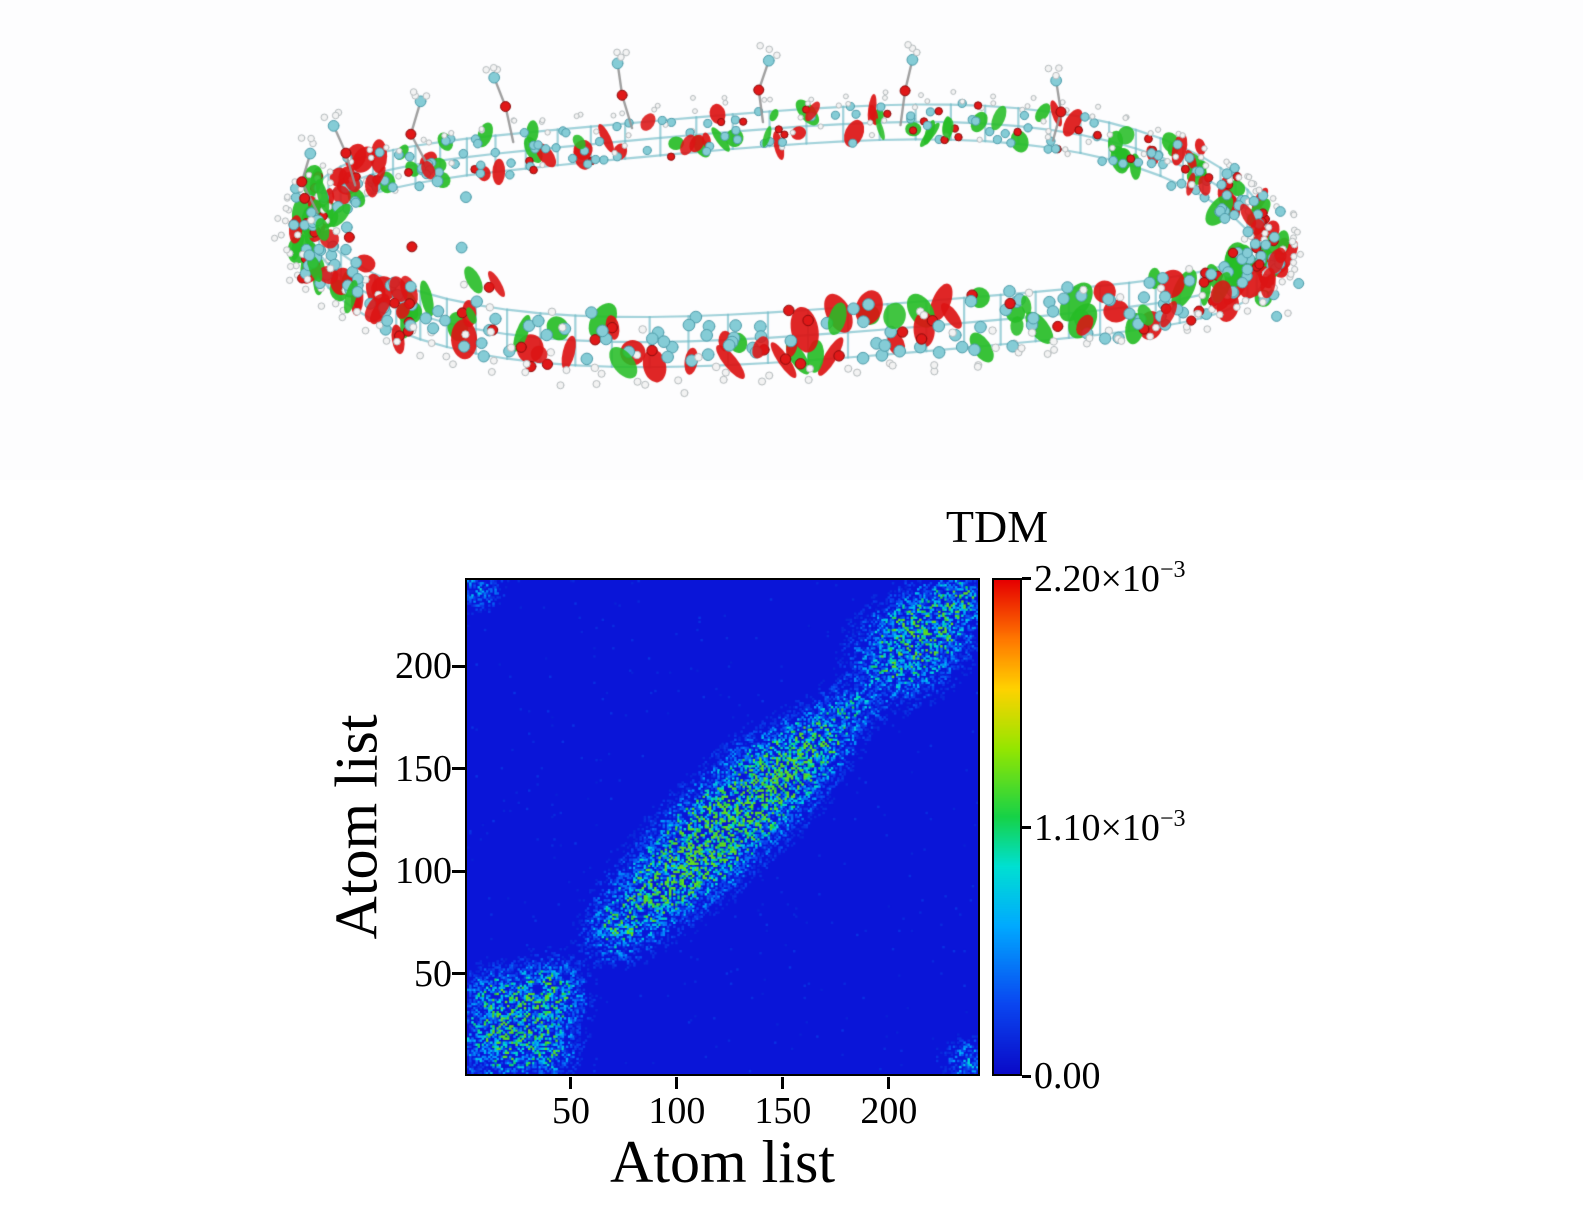 The height and width of the screenshot is (1224, 1583). What do you see at coordinates (1097, 578) in the screenshot?
I see `colorbar-tick-base: 2.20×10` at bounding box center [1097, 578].